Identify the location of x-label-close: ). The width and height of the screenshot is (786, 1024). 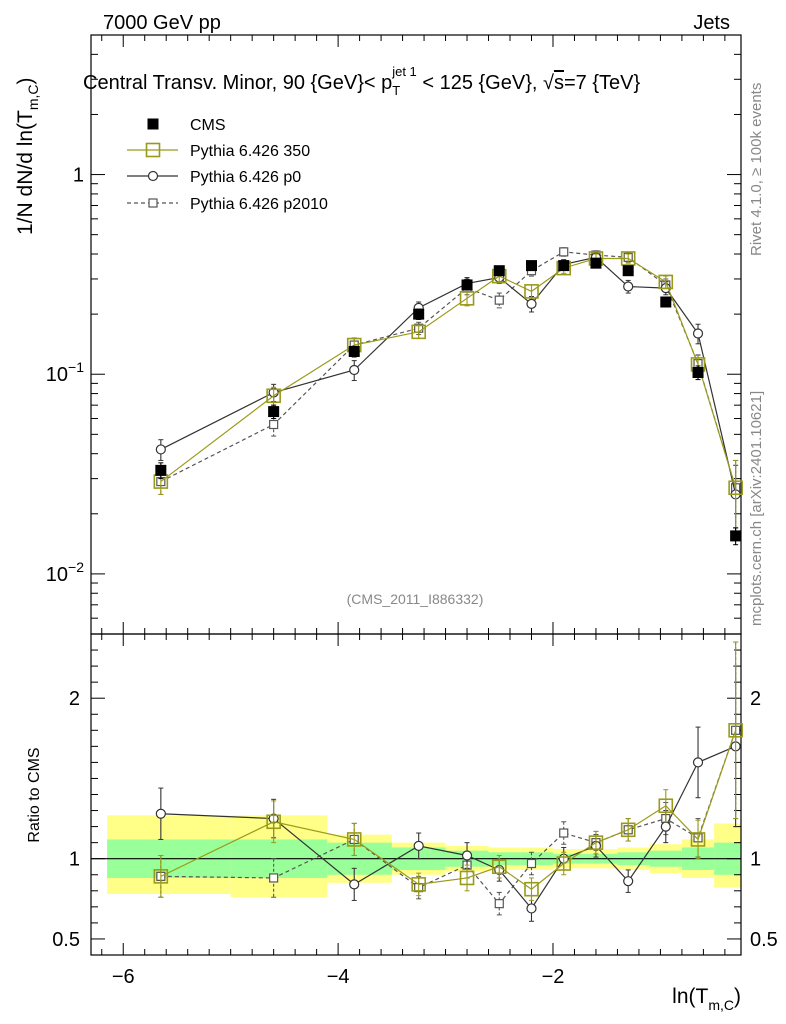
(737, 996).